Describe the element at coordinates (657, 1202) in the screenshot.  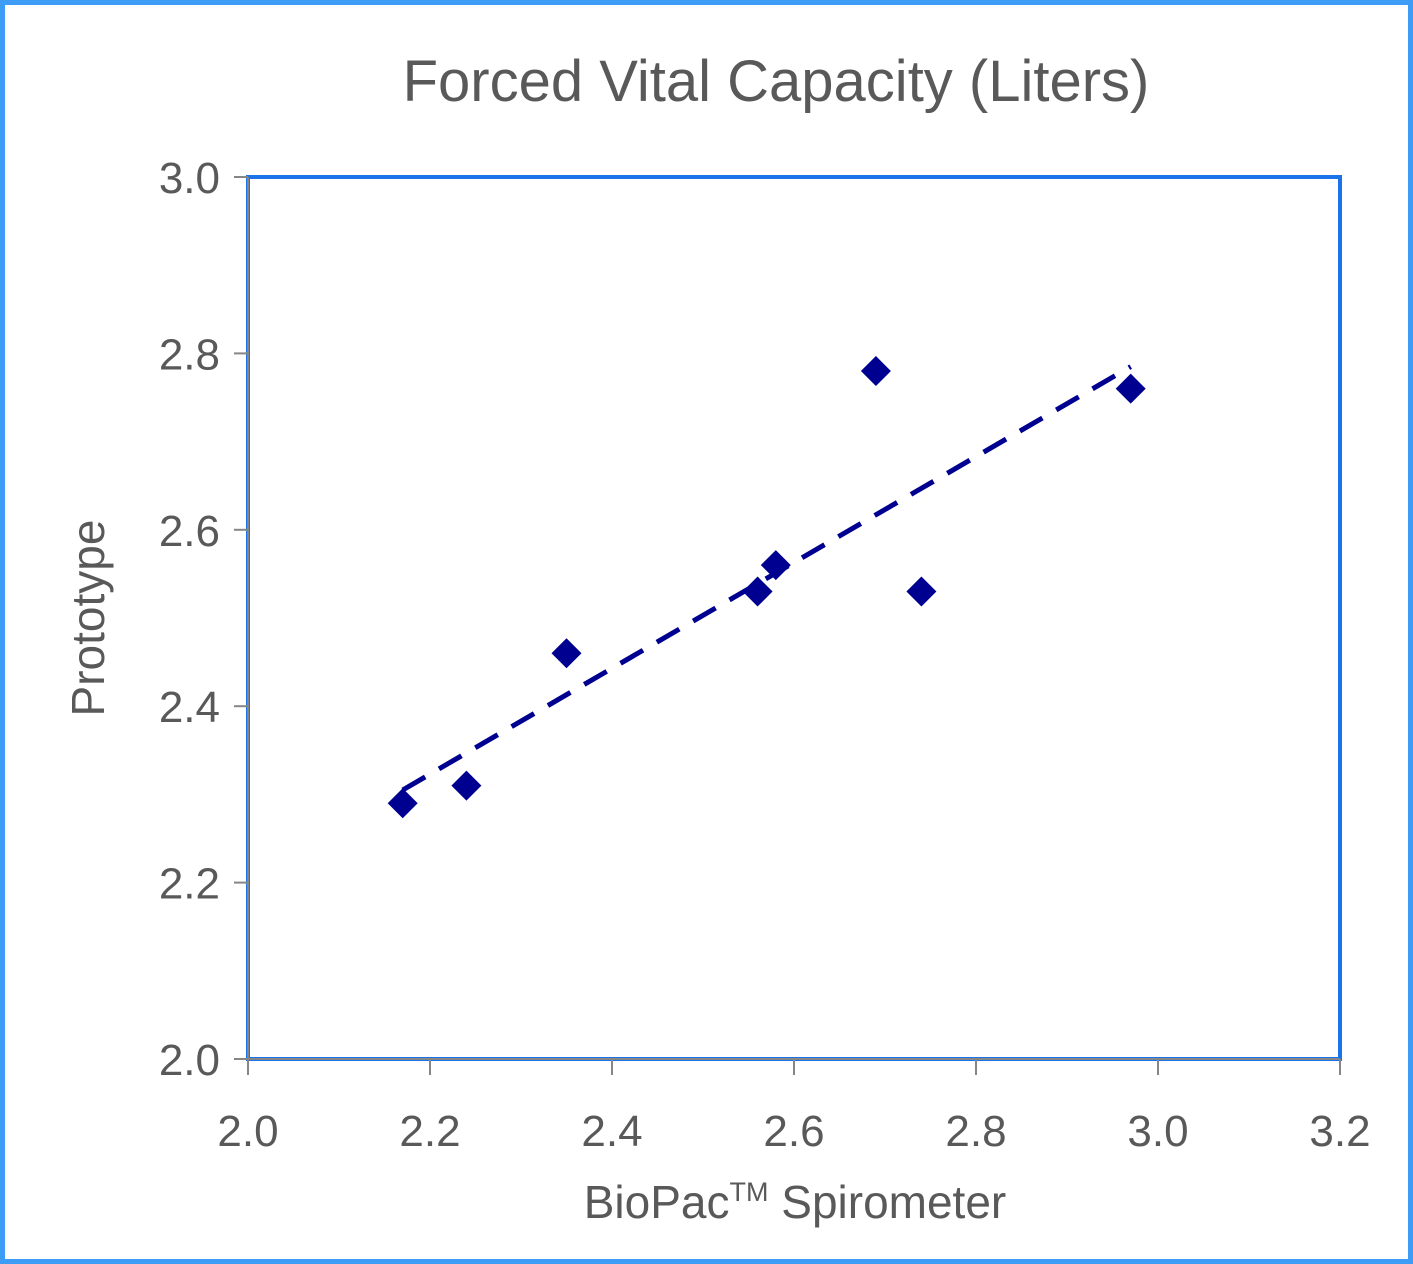
I see `x-axis-label-main: BioPac` at that location.